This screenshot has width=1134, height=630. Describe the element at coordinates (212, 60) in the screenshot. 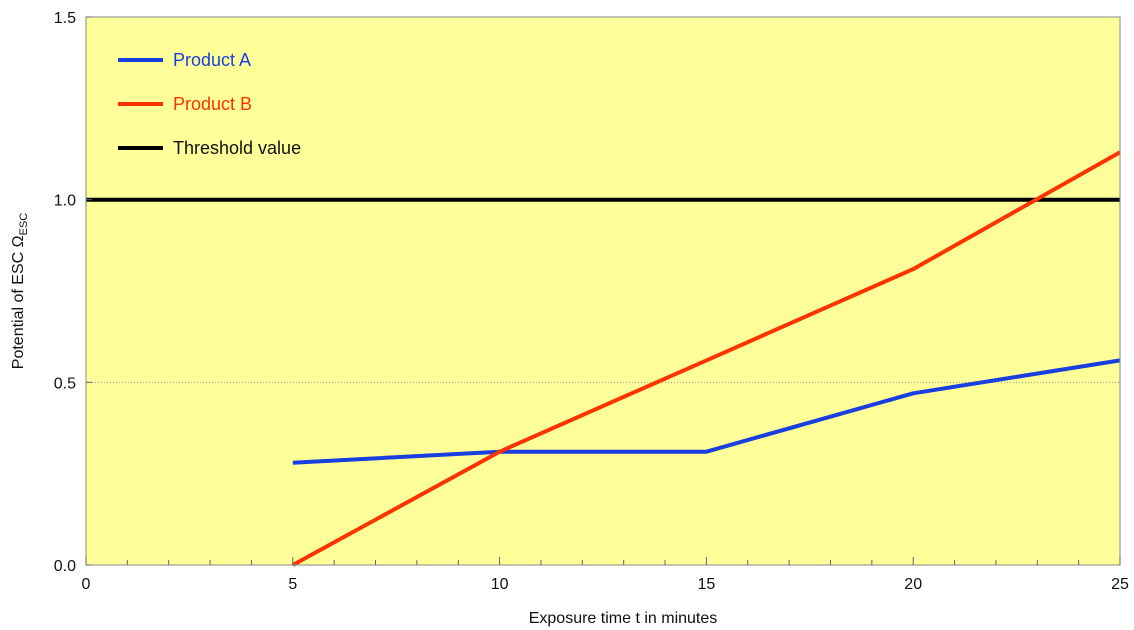

I see `legend-label-product-a: Product A` at that location.